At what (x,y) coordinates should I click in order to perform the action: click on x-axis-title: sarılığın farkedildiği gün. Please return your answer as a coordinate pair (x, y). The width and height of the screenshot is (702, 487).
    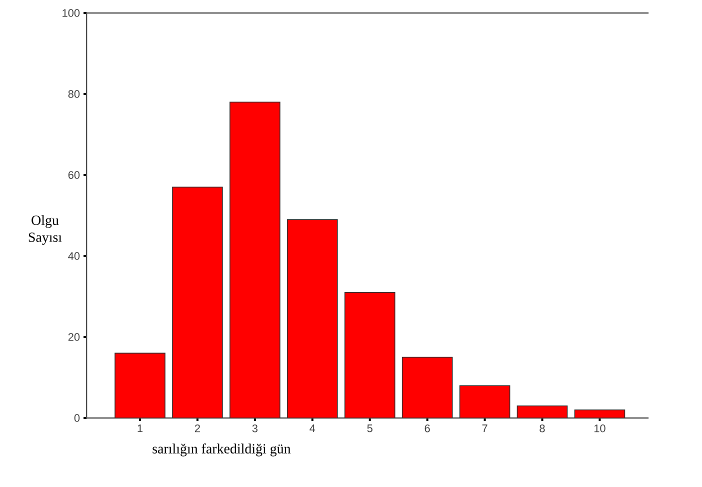
    Looking at the image, I should click on (221, 450).